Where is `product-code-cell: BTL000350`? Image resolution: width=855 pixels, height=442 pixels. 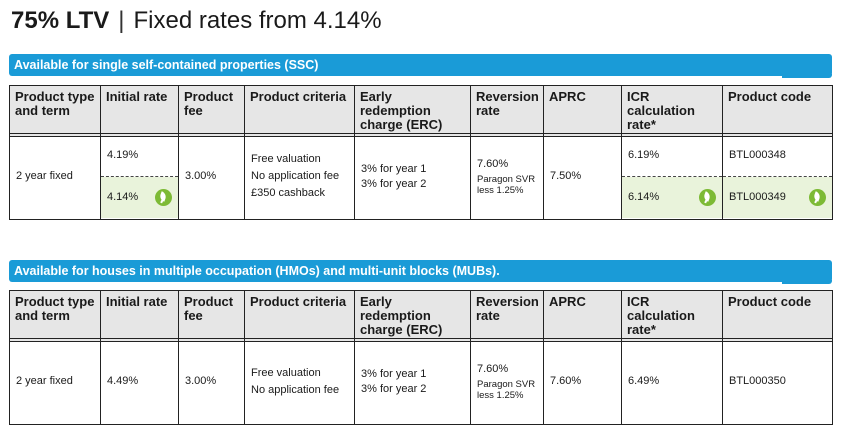 product-code-cell: BTL000350 is located at coordinates (777, 381).